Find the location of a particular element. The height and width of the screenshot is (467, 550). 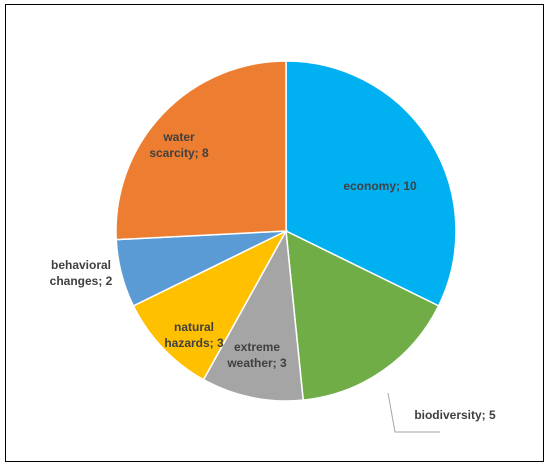

pie-slice-extreme-weather is located at coordinates (253, 315).